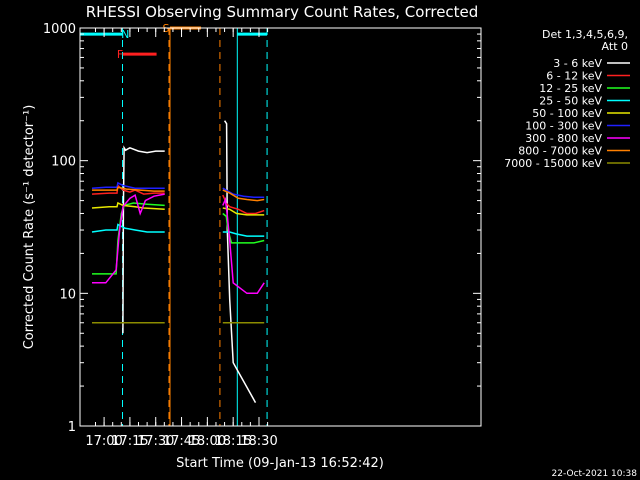 The width and height of the screenshot is (640, 480). Describe the element at coordinates (181, 441) in the screenshot. I see `x-tick-label-3: 17:45` at that location.